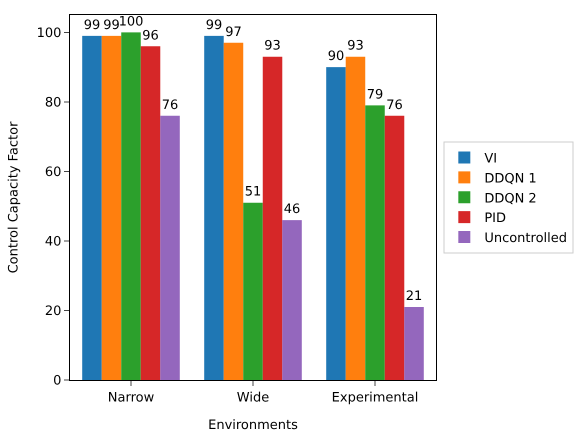 This screenshot has width=585, height=442. I want to click on y-tick-label: 80, so click(53, 102).